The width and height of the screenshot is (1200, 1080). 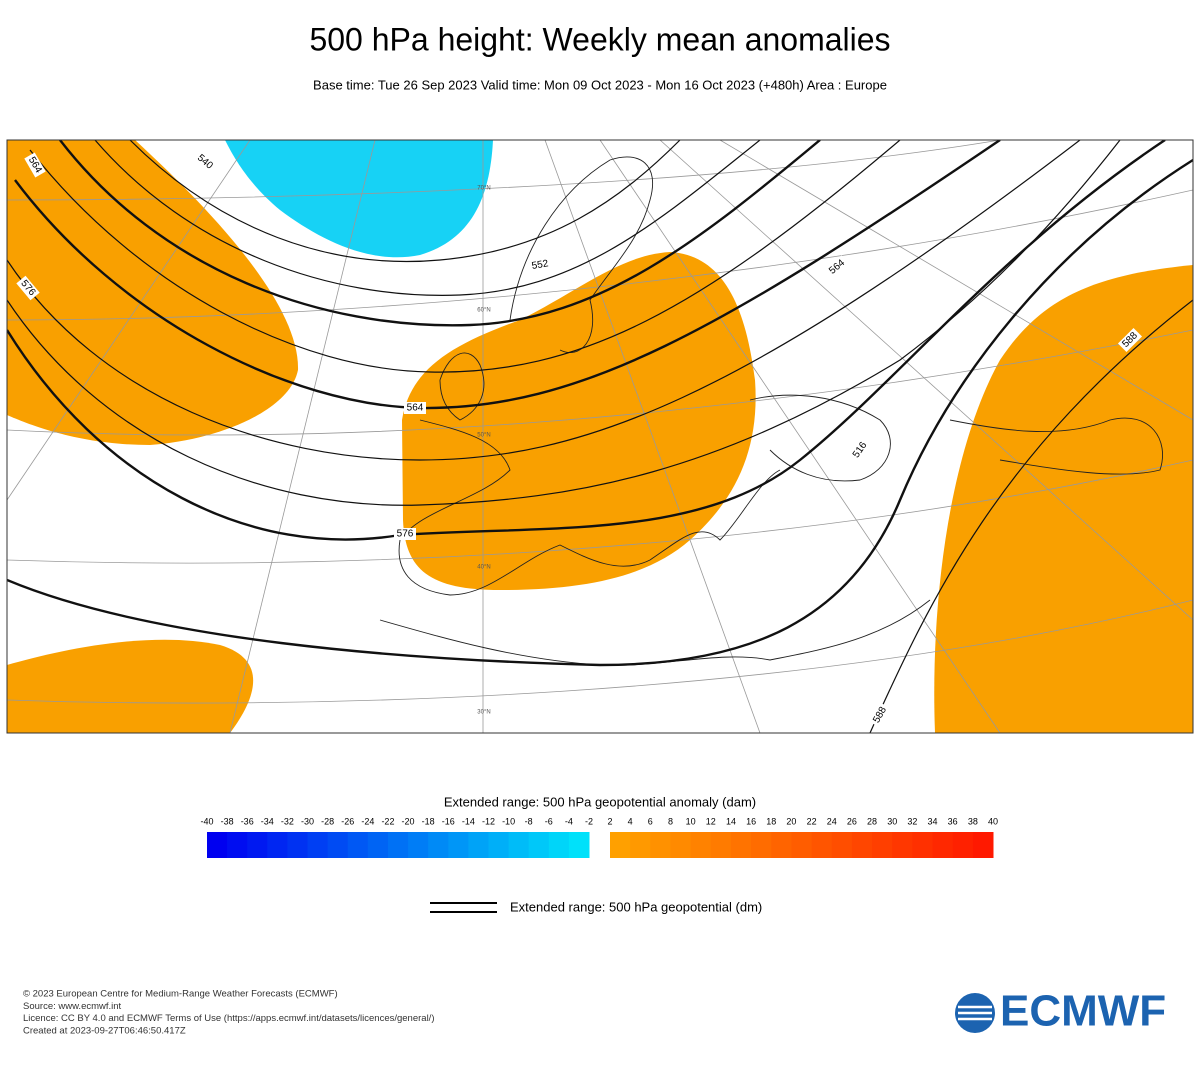 I want to click on colorbar-tick-label: 8, so click(x=670, y=821).